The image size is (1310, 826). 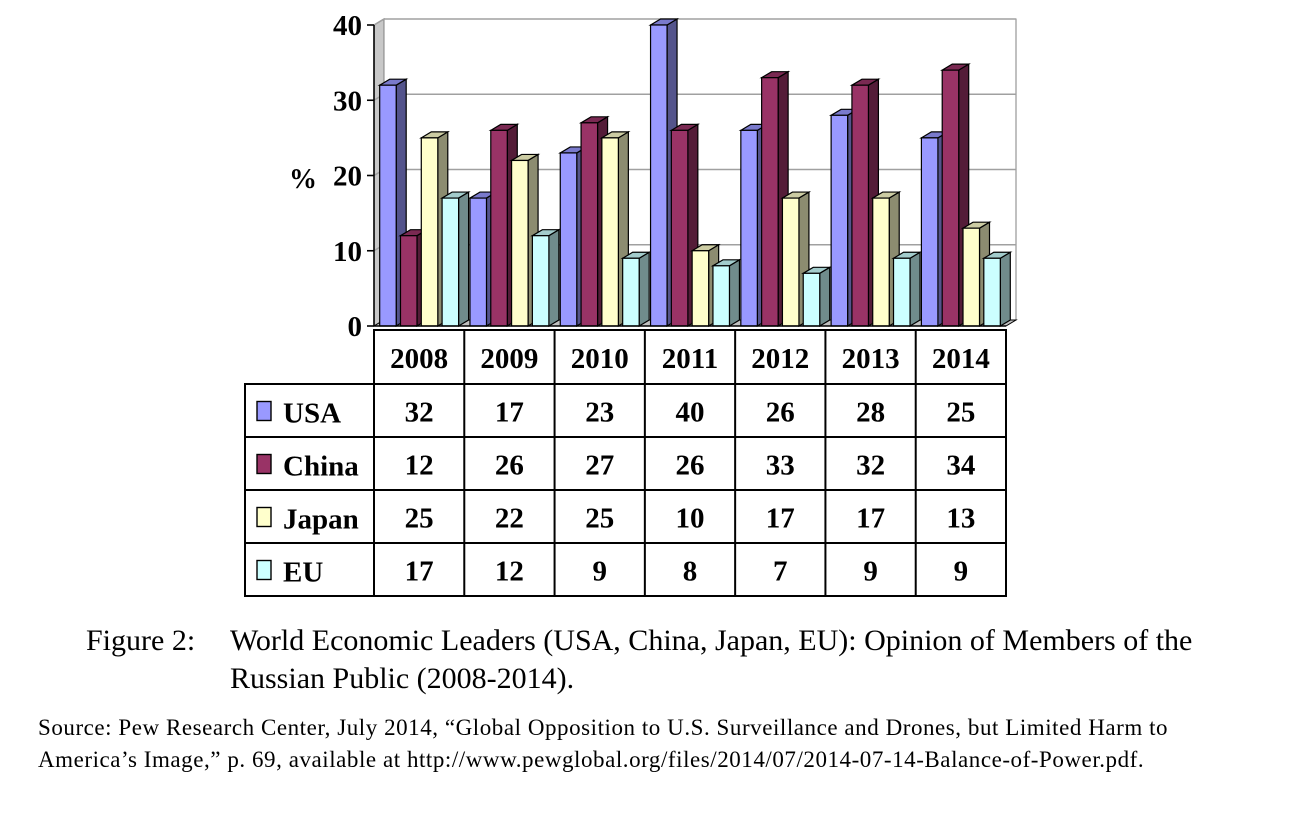 I want to click on table-cell-eu-2009: 12, so click(x=509, y=572).